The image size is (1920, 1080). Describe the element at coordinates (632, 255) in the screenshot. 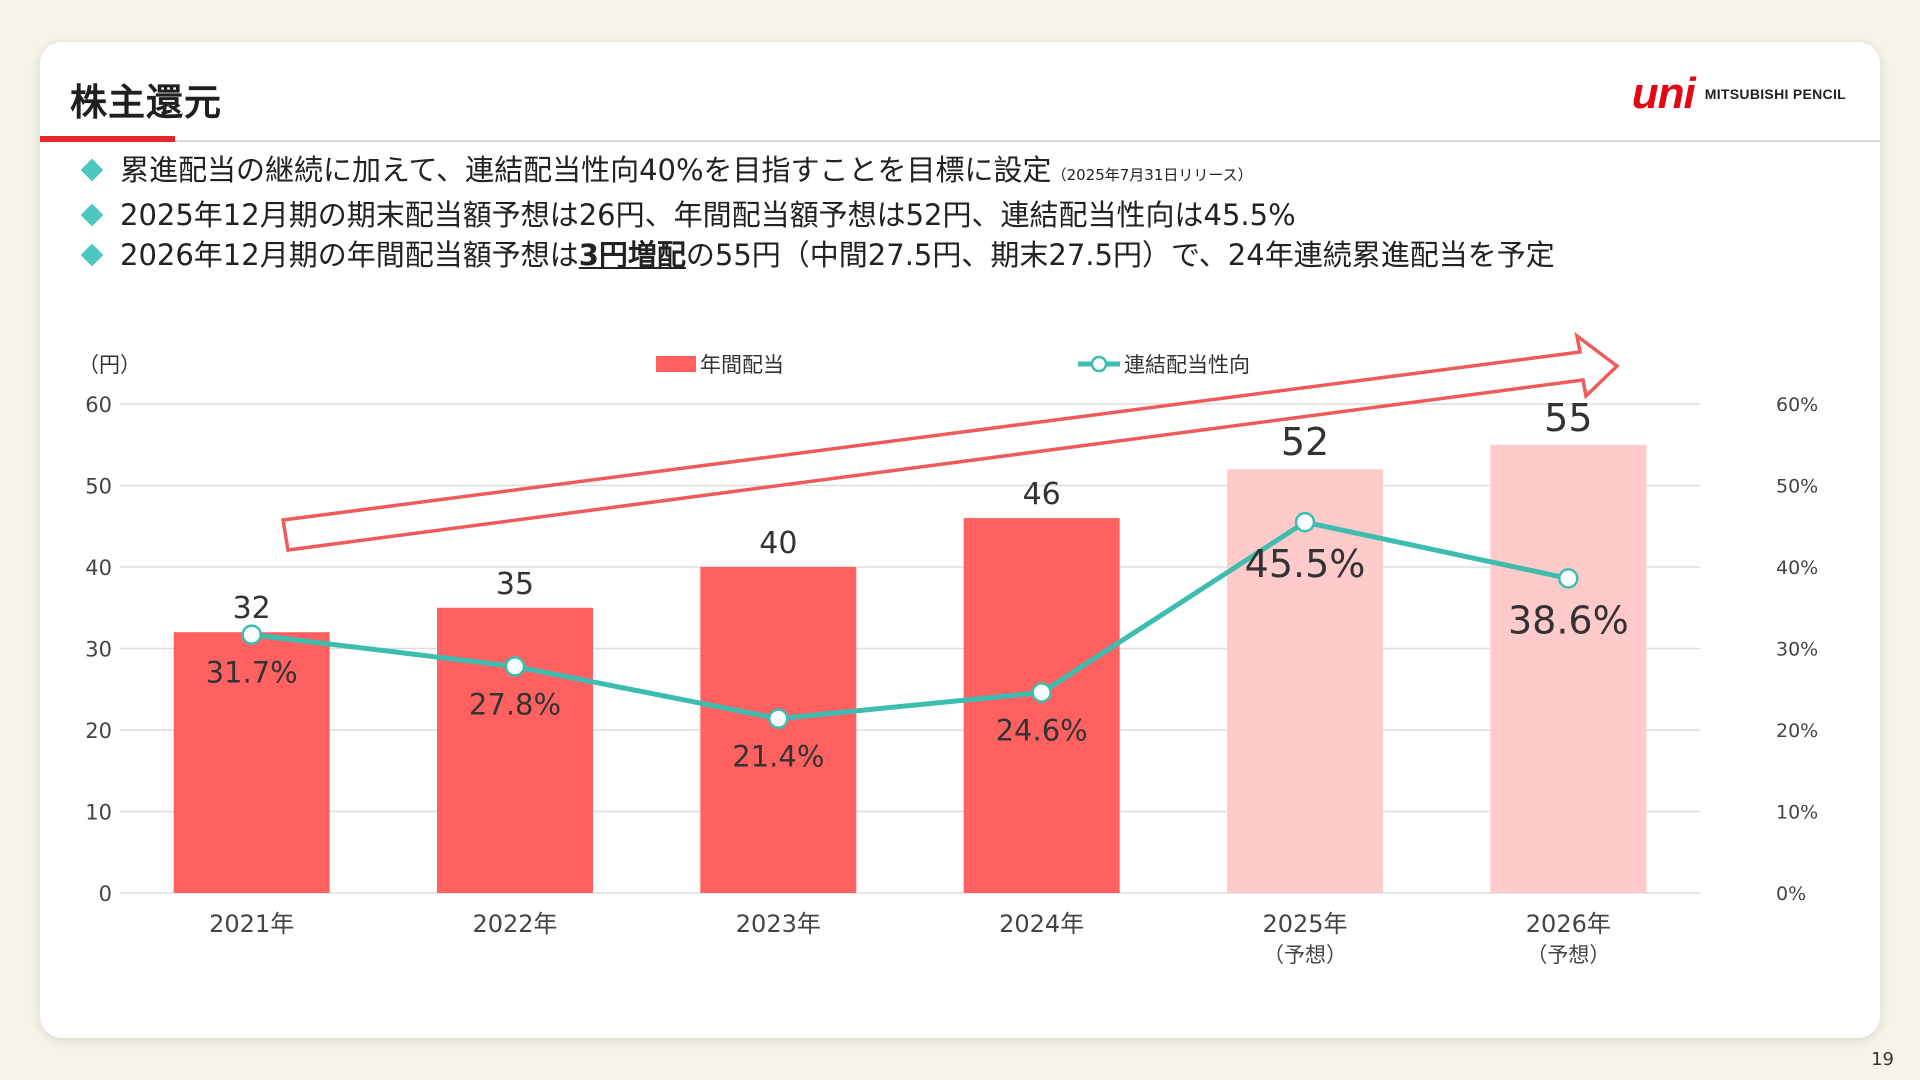

I see `bullet-emphasis: 3円増配` at that location.